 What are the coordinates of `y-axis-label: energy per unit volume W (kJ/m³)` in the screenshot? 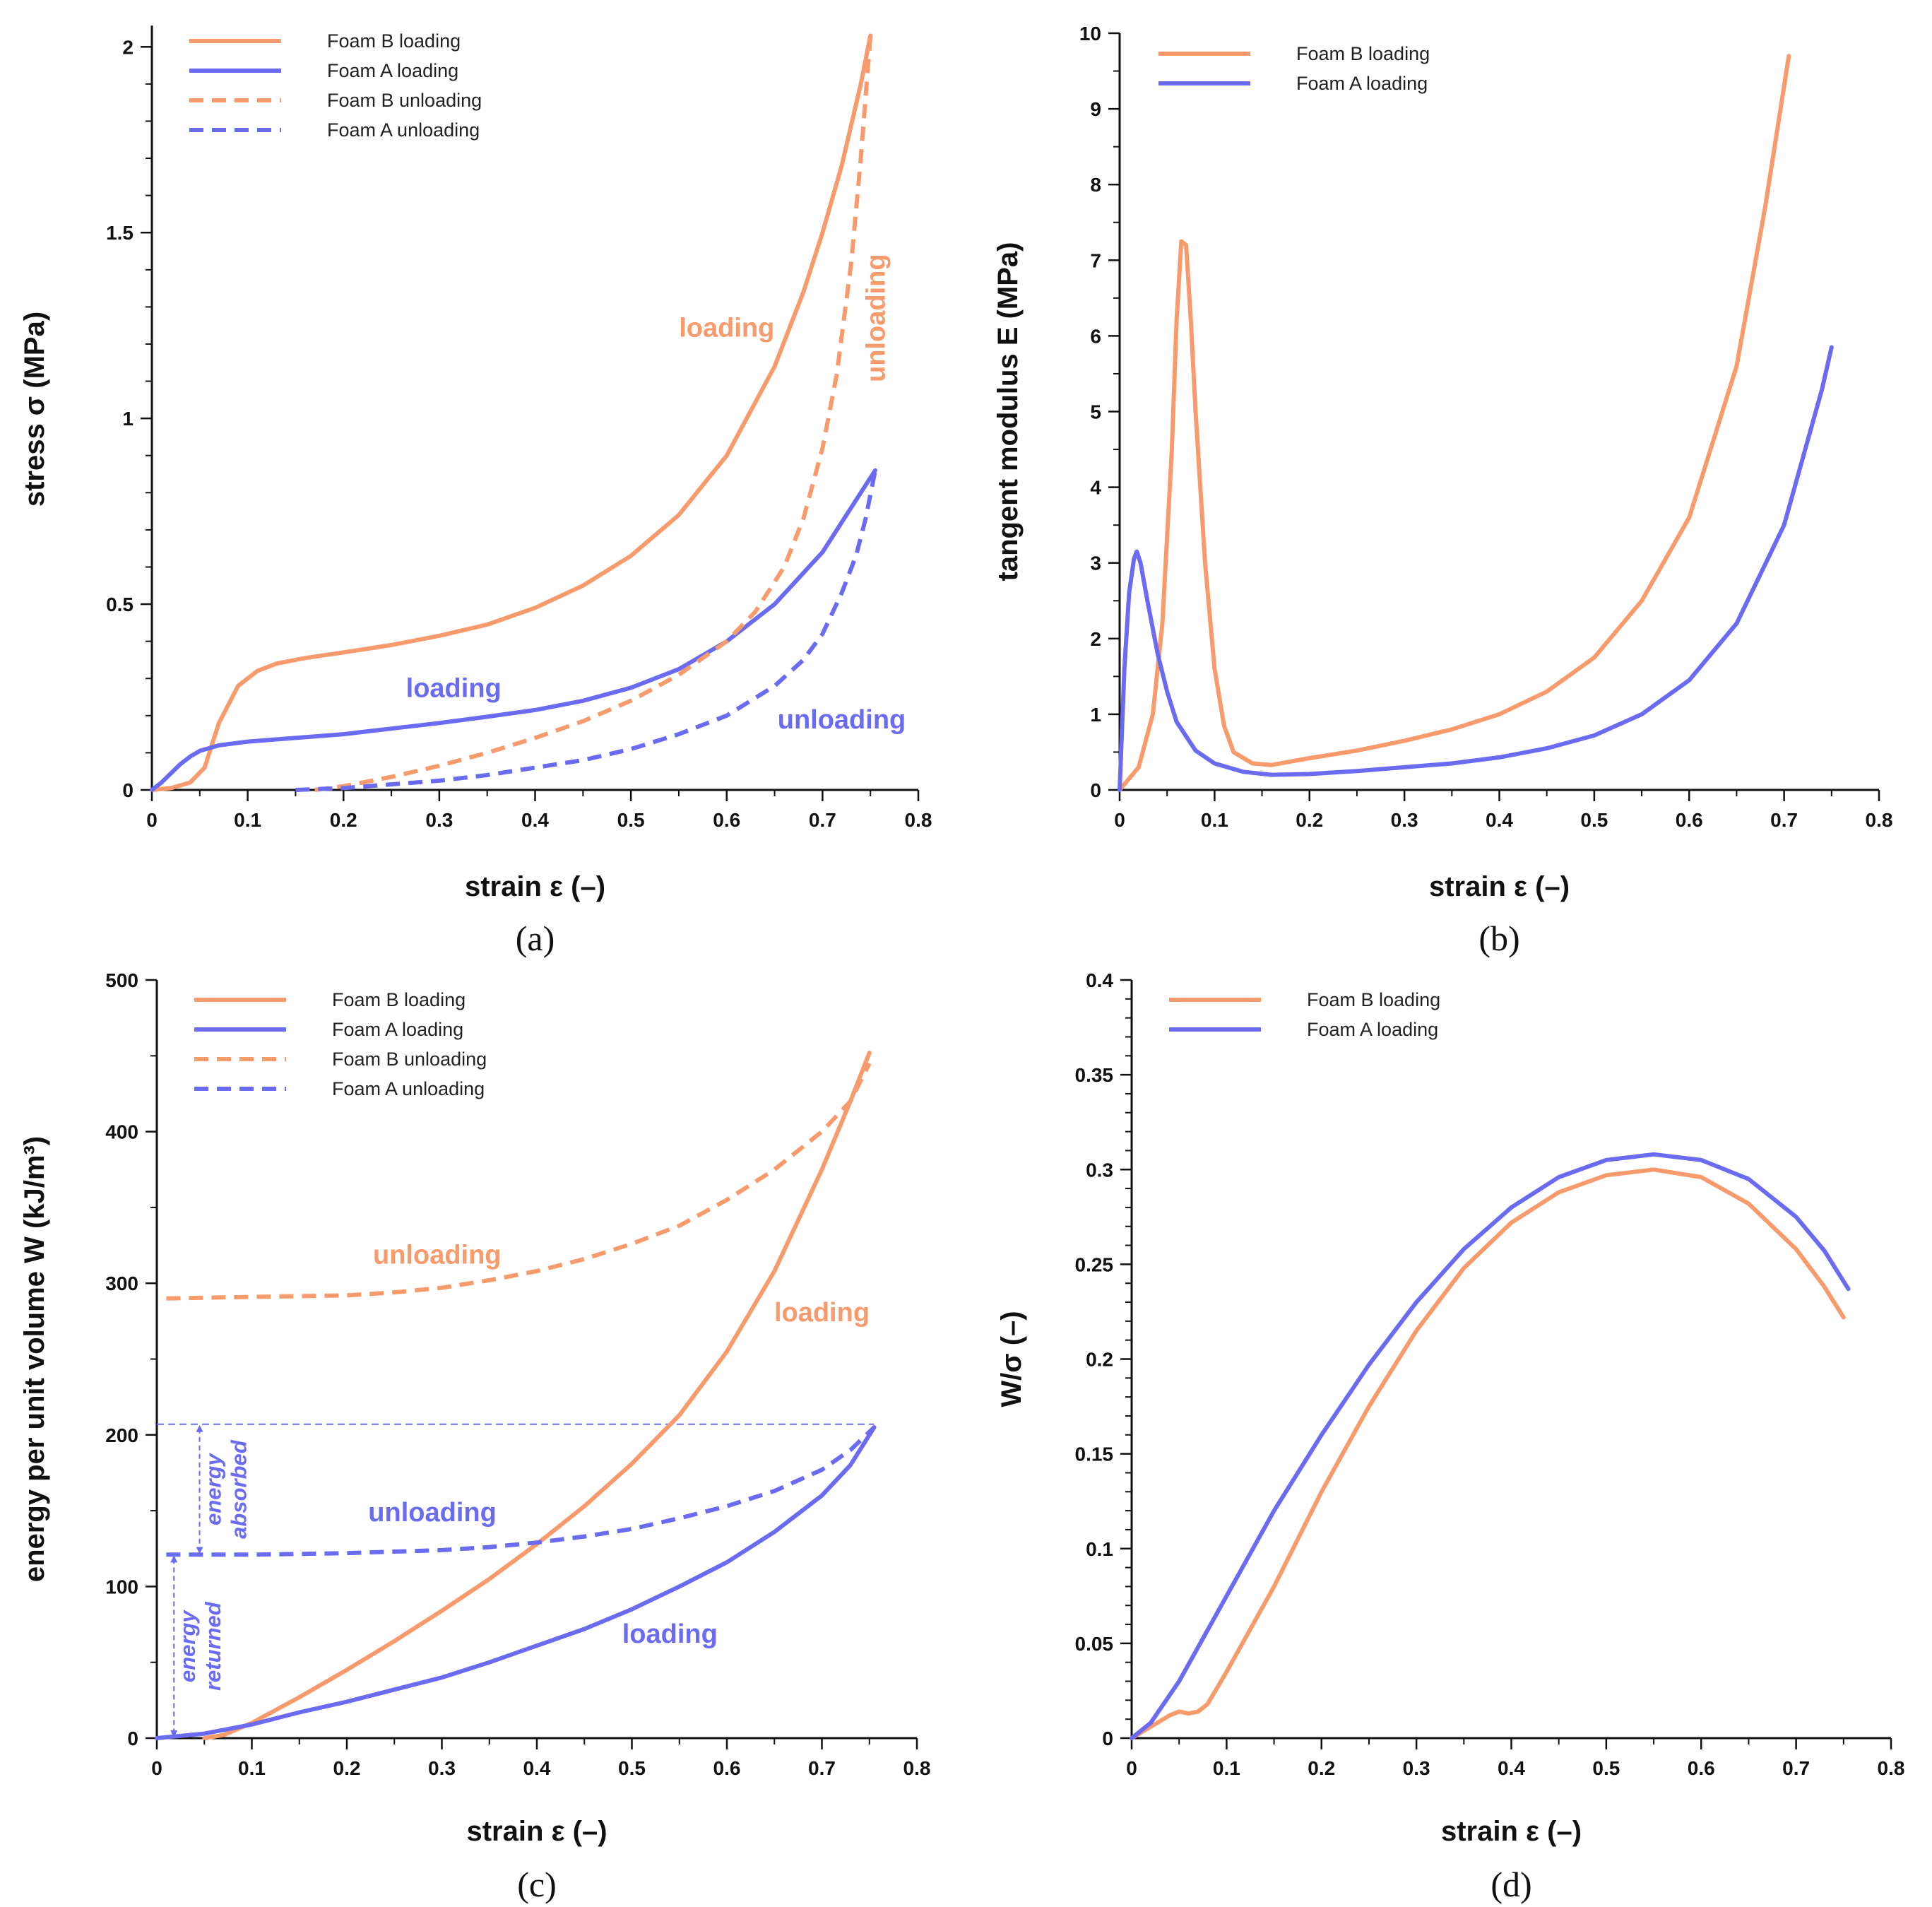 It's located at (34, 1359).